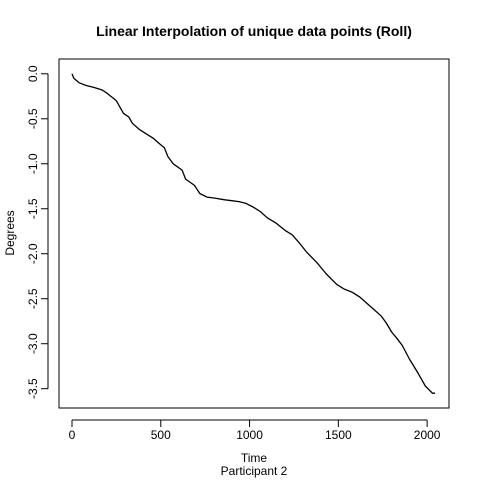  What do you see at coordinates (33, 298) in the screenshot?
I see `y-tick-label: -2.5` at bounding box center [33, 298].